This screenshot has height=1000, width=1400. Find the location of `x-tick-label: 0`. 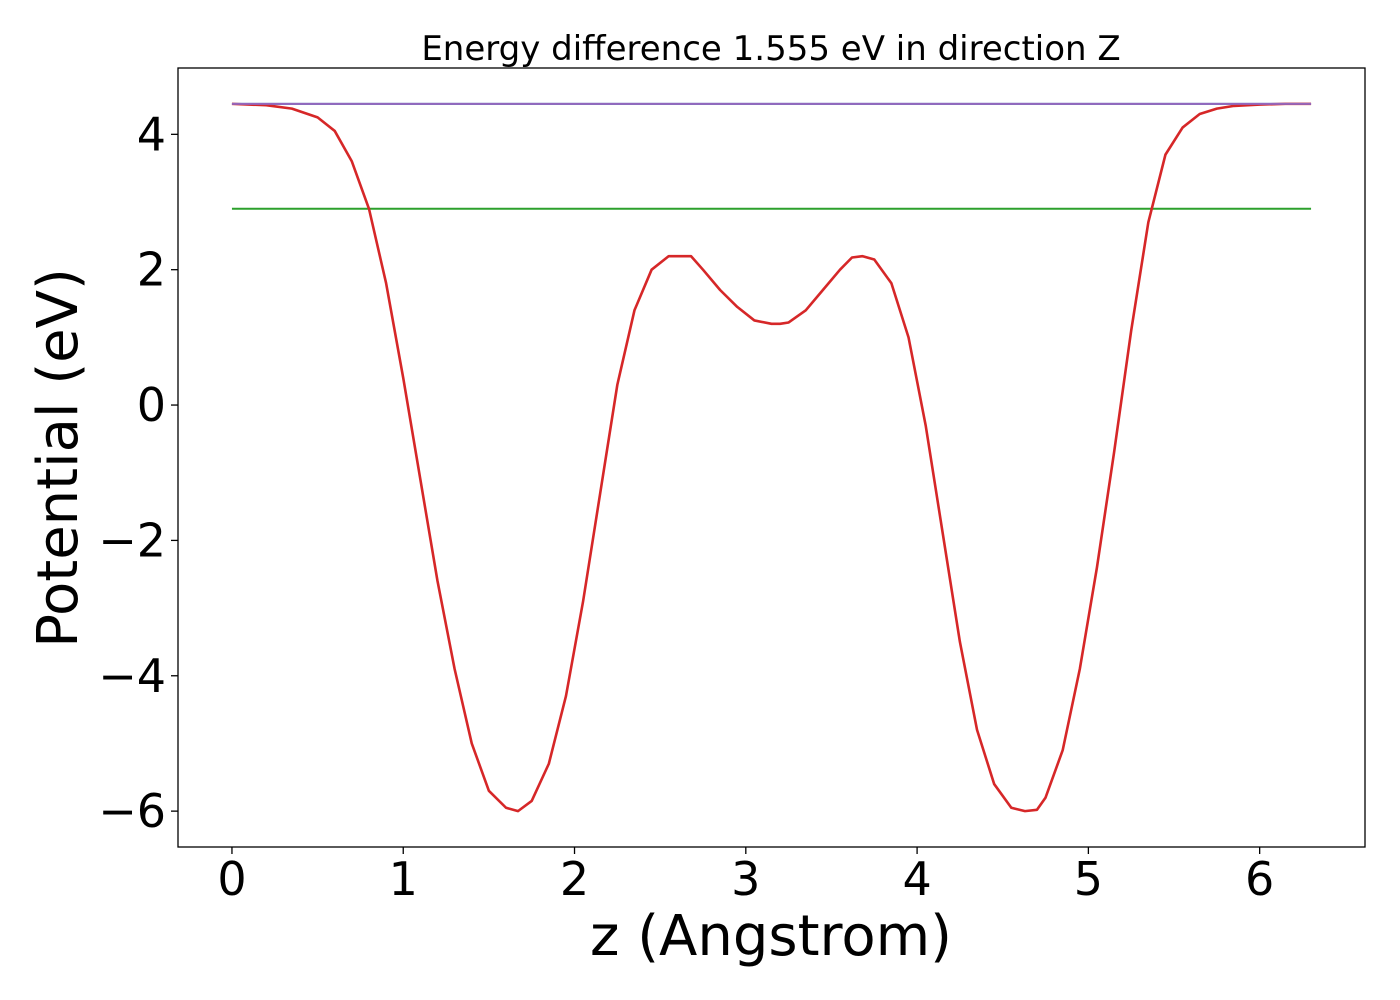

x-tick-label: 0 is located at coordinates (231, 879).